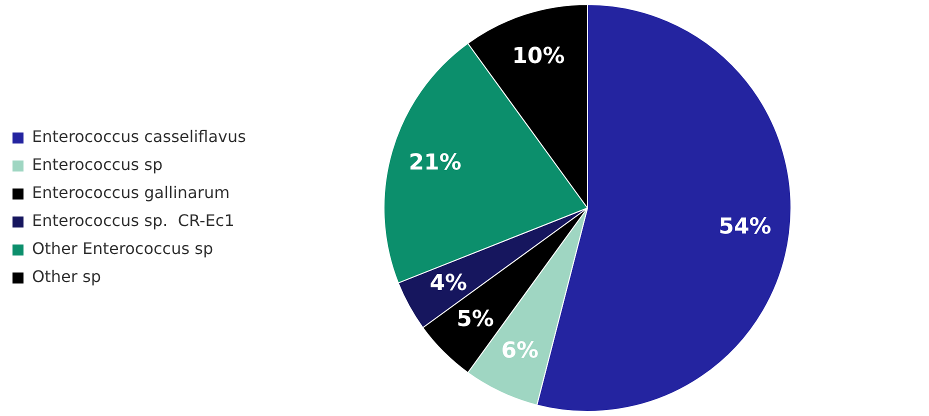 The height and width of the screenshot is (416, 929). Describe the element at coordinates (139, 136) in the screenshot. I see `legend-label: Enterococcus casseliflavus` at that location.